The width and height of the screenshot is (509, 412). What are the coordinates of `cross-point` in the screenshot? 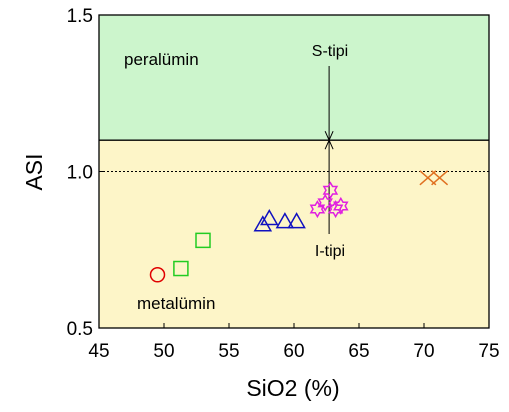 It's located at (440, 178).